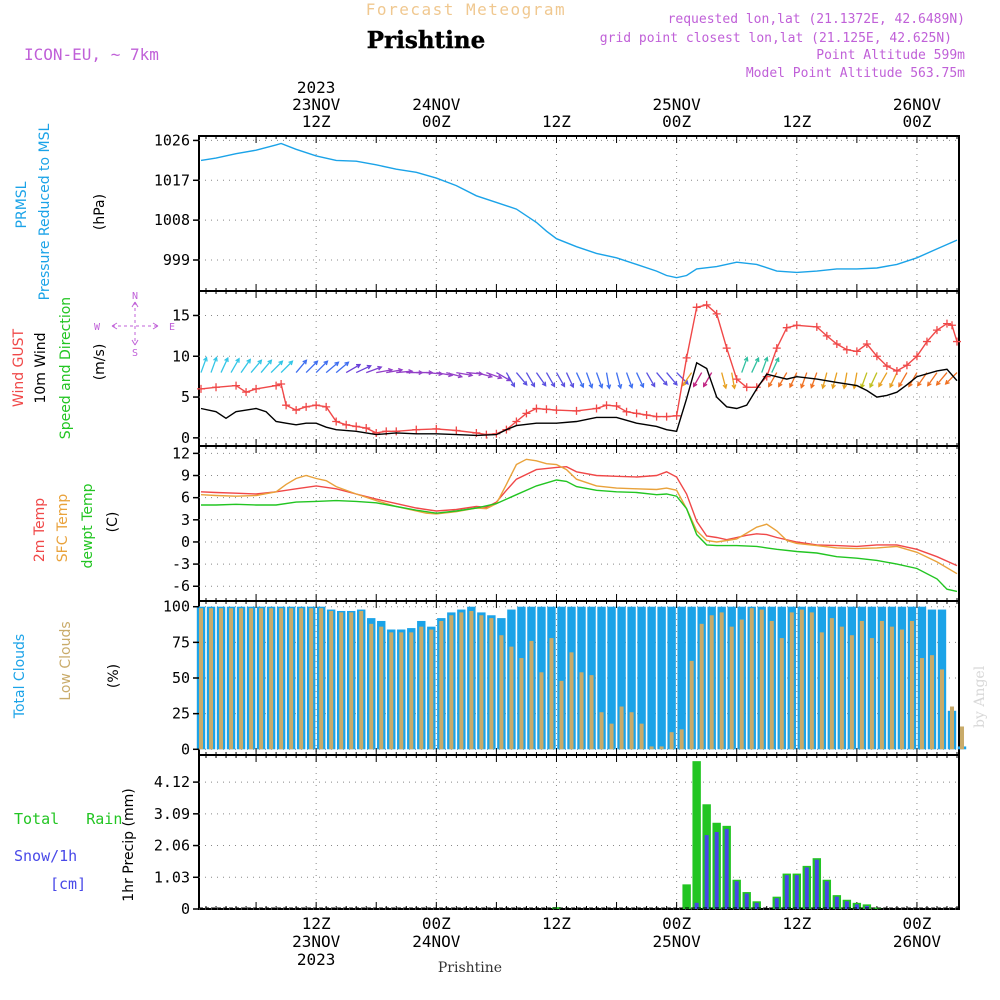  Describe the element at coordinates (980, 696) in the screenshot. I see `credit-label: by Angel` at that location.